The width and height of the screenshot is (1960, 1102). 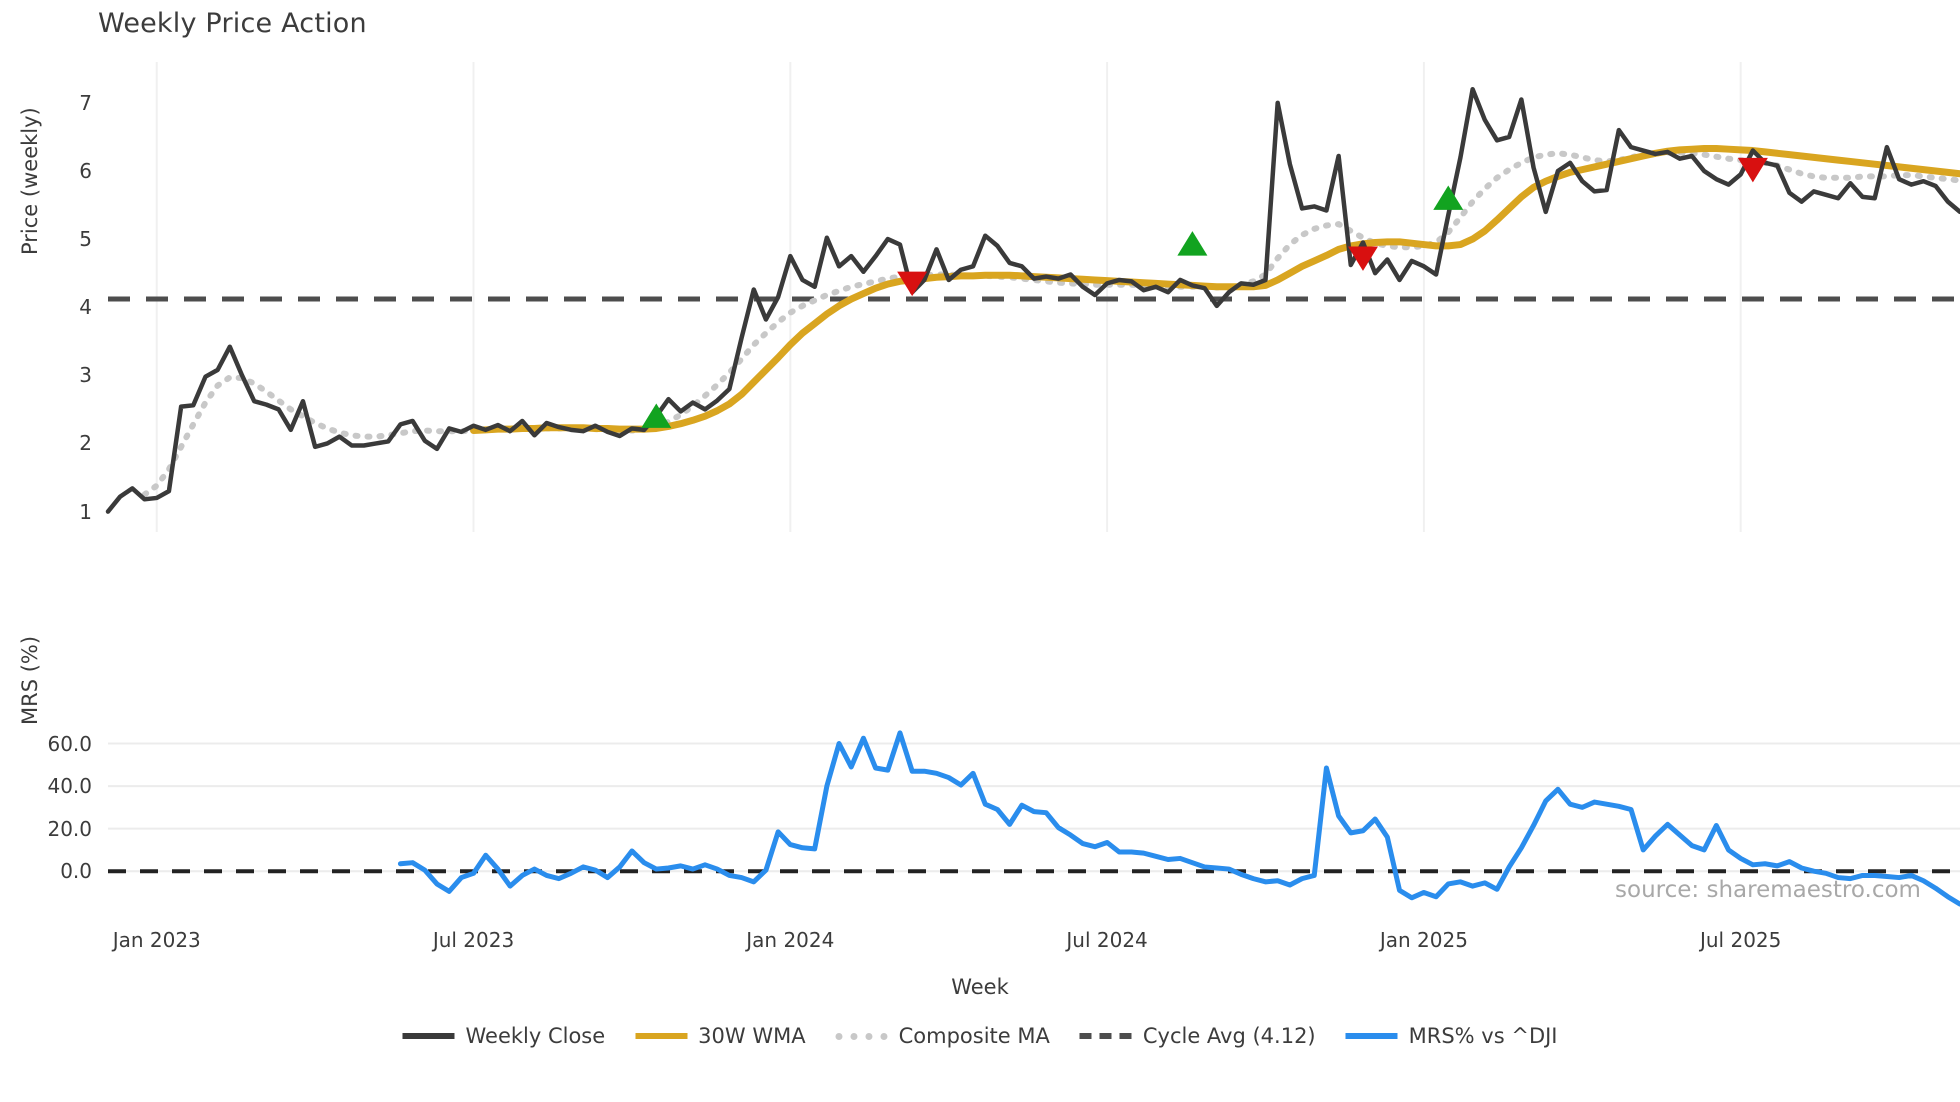 I want to click on x-tick: Jul 2023, so click(x=473, y=940).